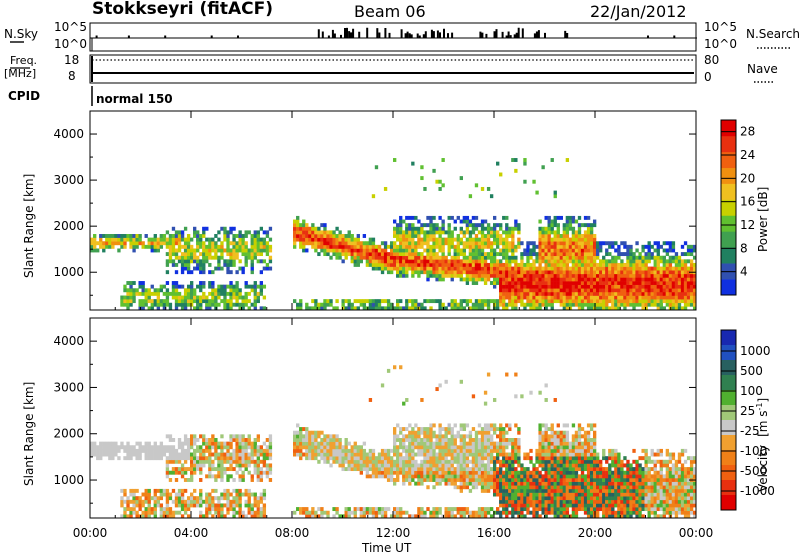 The image size is (800, 554). I want to click on nsearch-label: N.Search, so click(773, 34).